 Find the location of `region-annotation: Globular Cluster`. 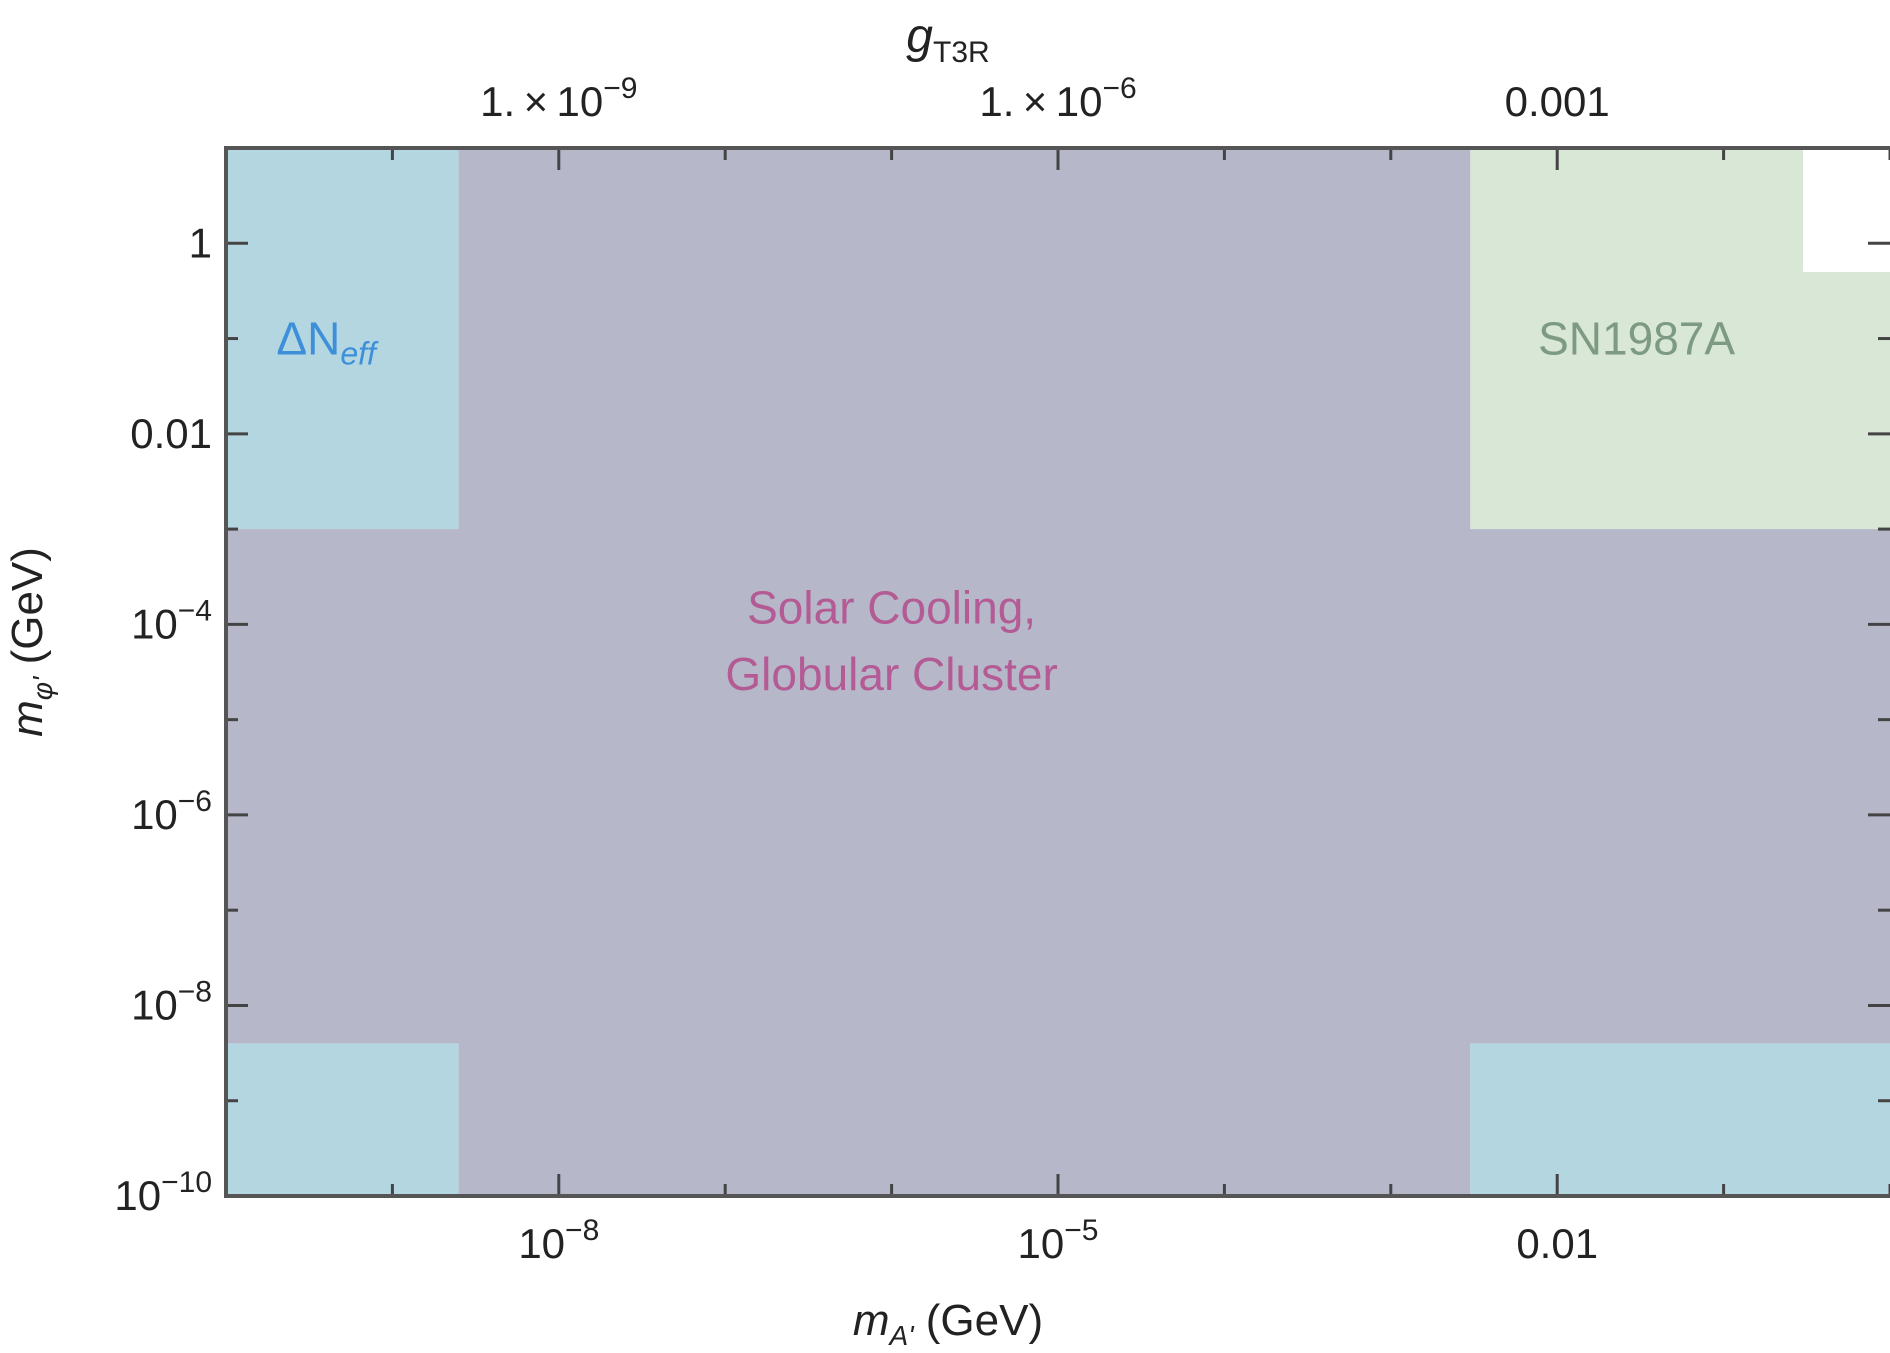

region-annotation: Globular Cluster is located at coordinates (891, 674).